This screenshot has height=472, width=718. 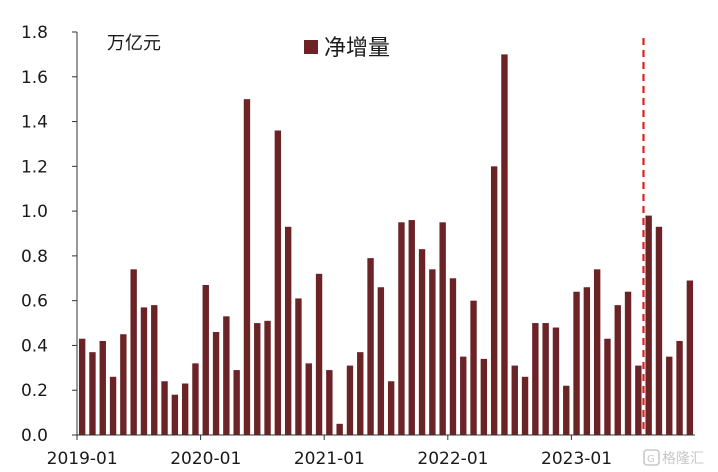 I want to click on y-tick-label: 0.4, so click(x=34, y=346).